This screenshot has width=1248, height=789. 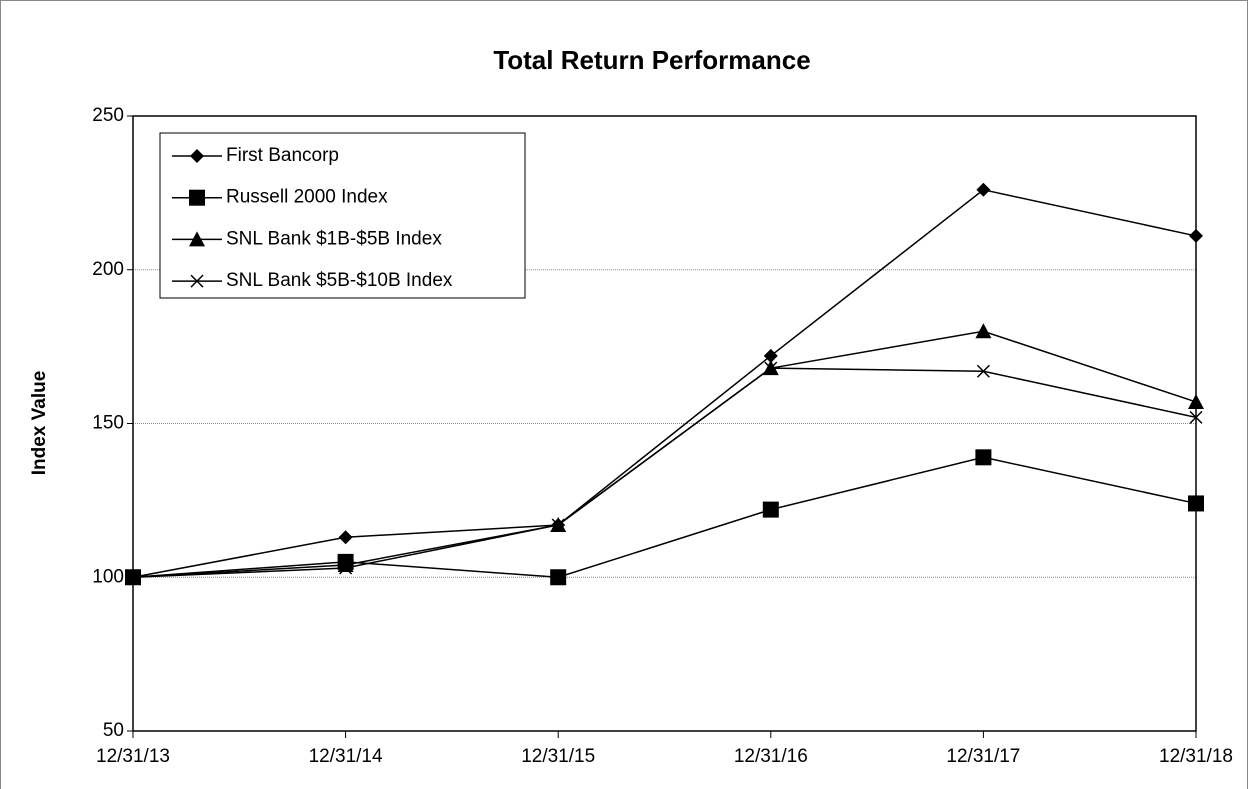 What do you see at coordinates (771, 756) in the screenshot?
I see `x-tick-label: 12/31/16` at bounding box center [771, 756].